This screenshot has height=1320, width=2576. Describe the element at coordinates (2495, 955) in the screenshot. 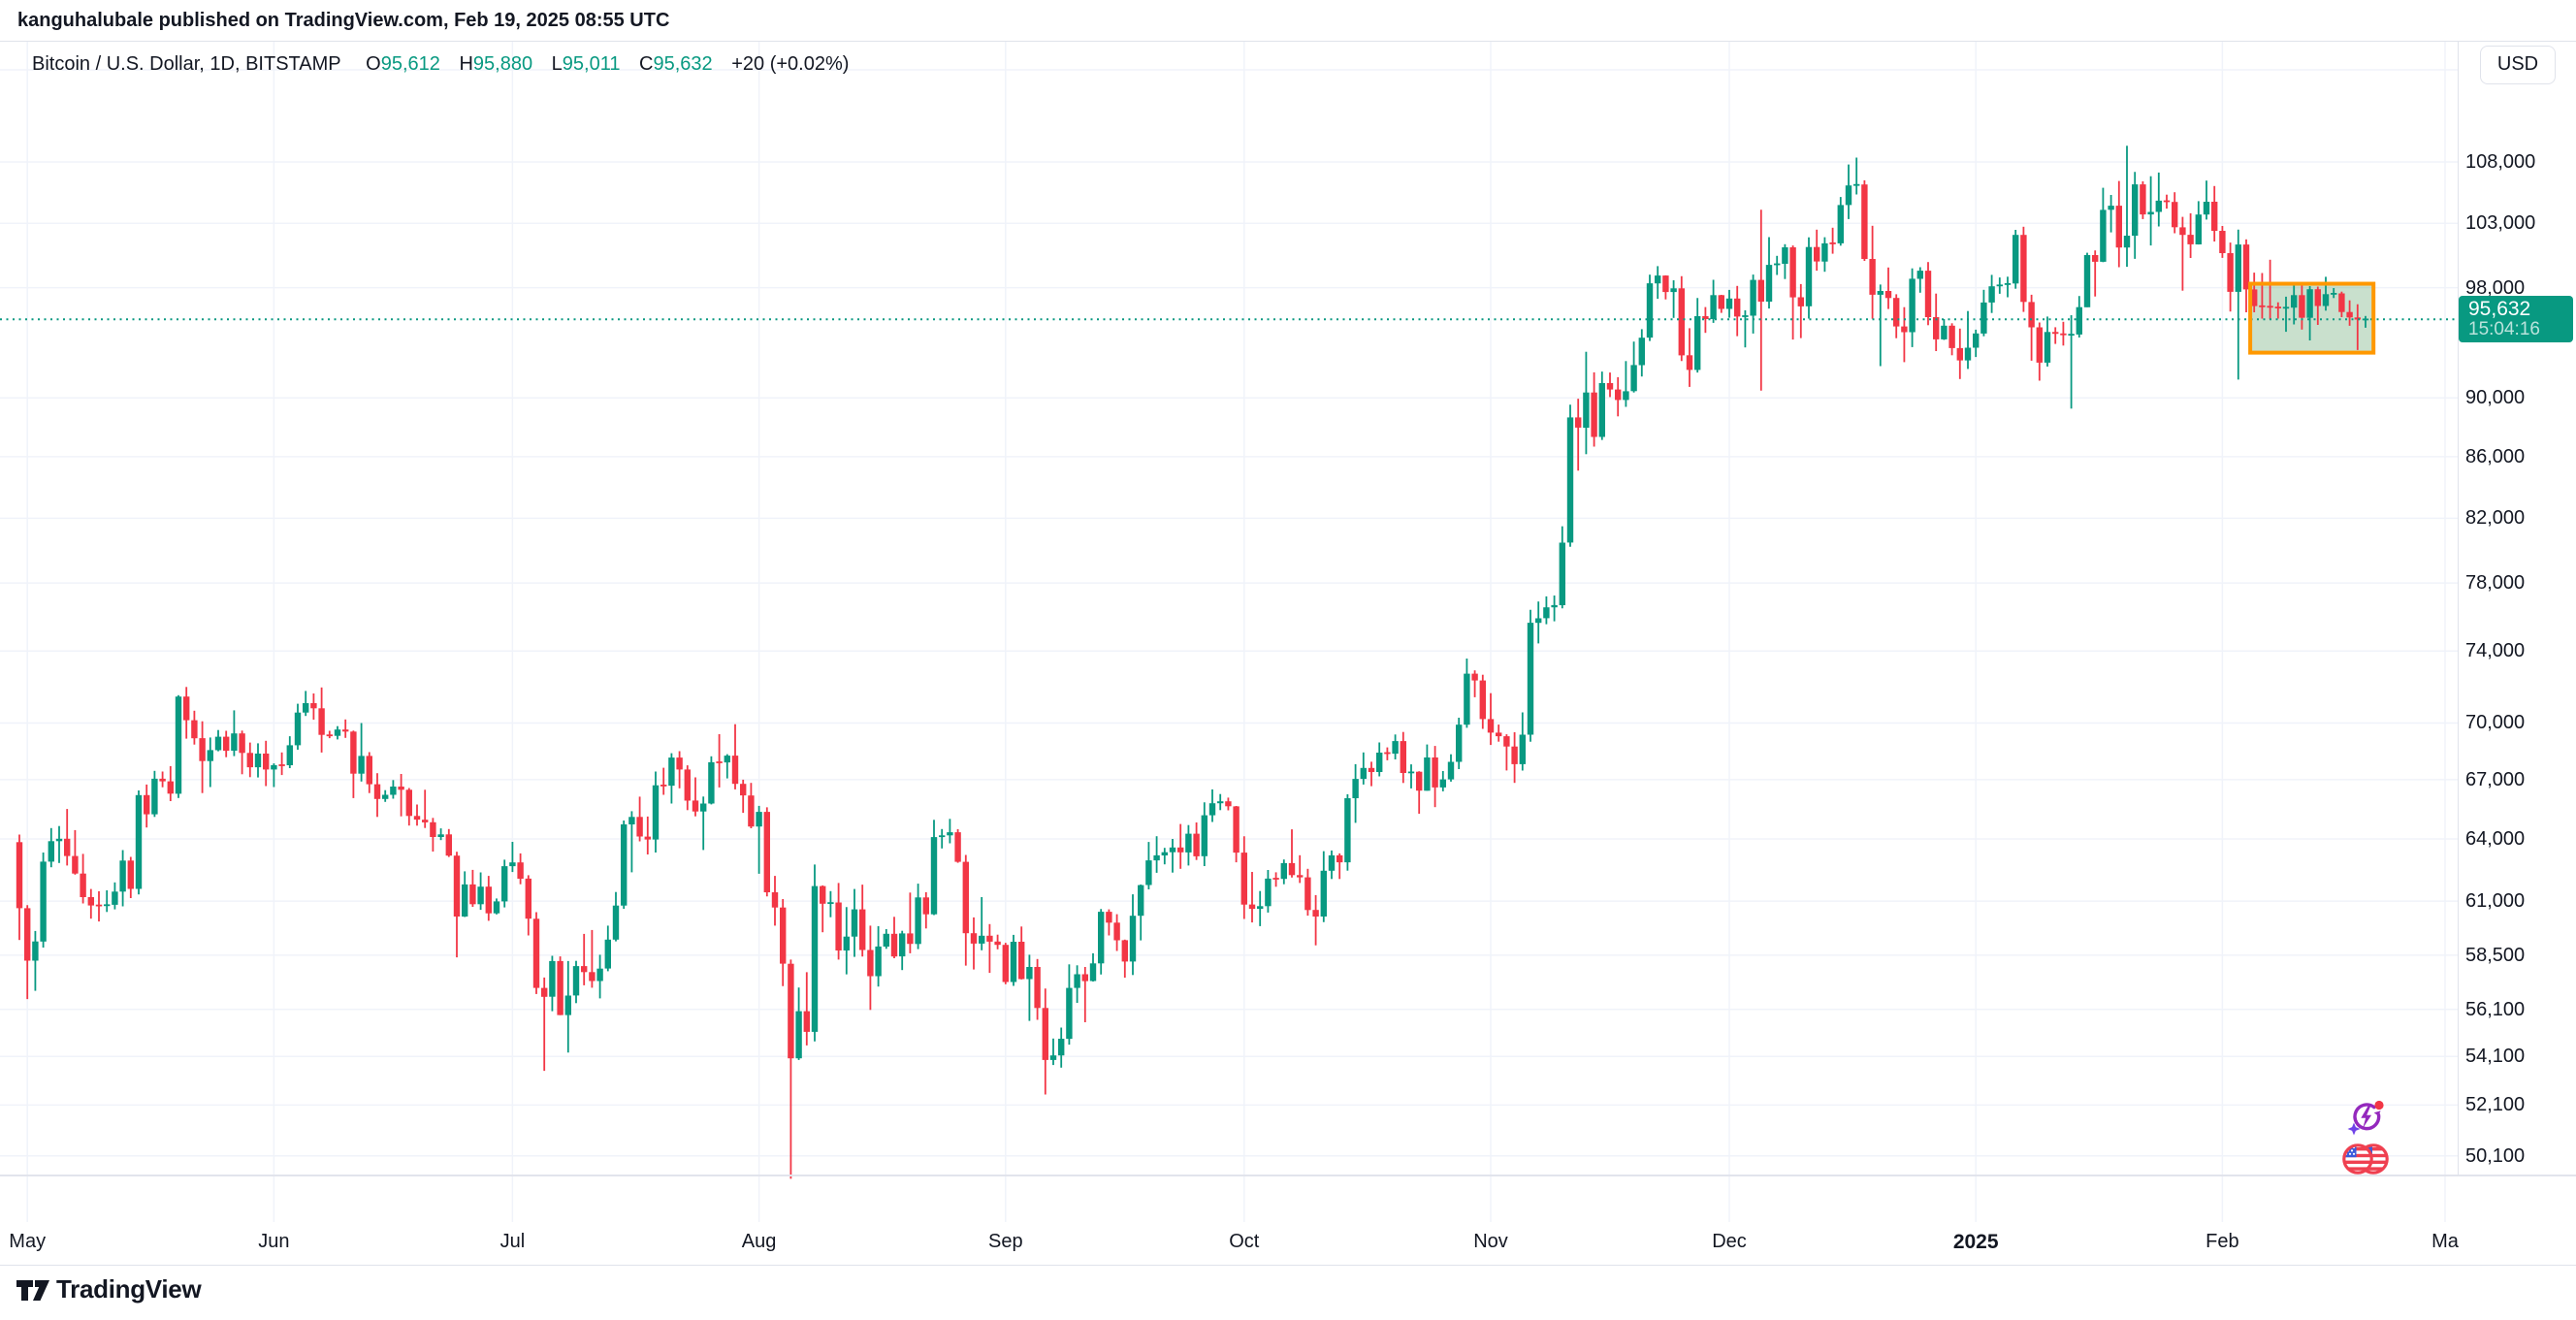

I see `price-tick-label: 58,500` at that location.